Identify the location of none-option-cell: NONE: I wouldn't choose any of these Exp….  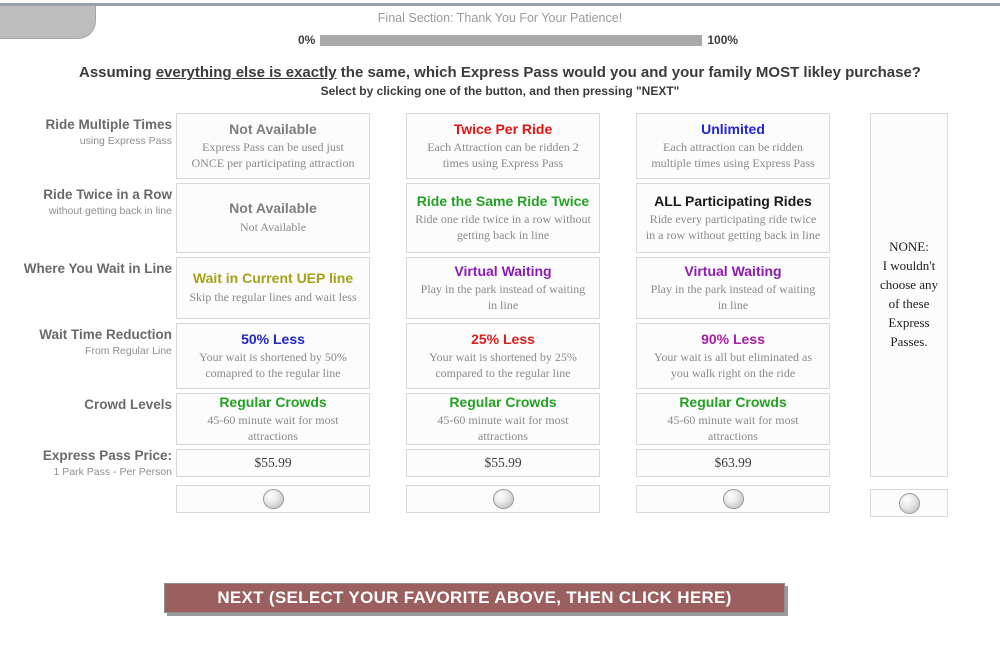
(909, 295).